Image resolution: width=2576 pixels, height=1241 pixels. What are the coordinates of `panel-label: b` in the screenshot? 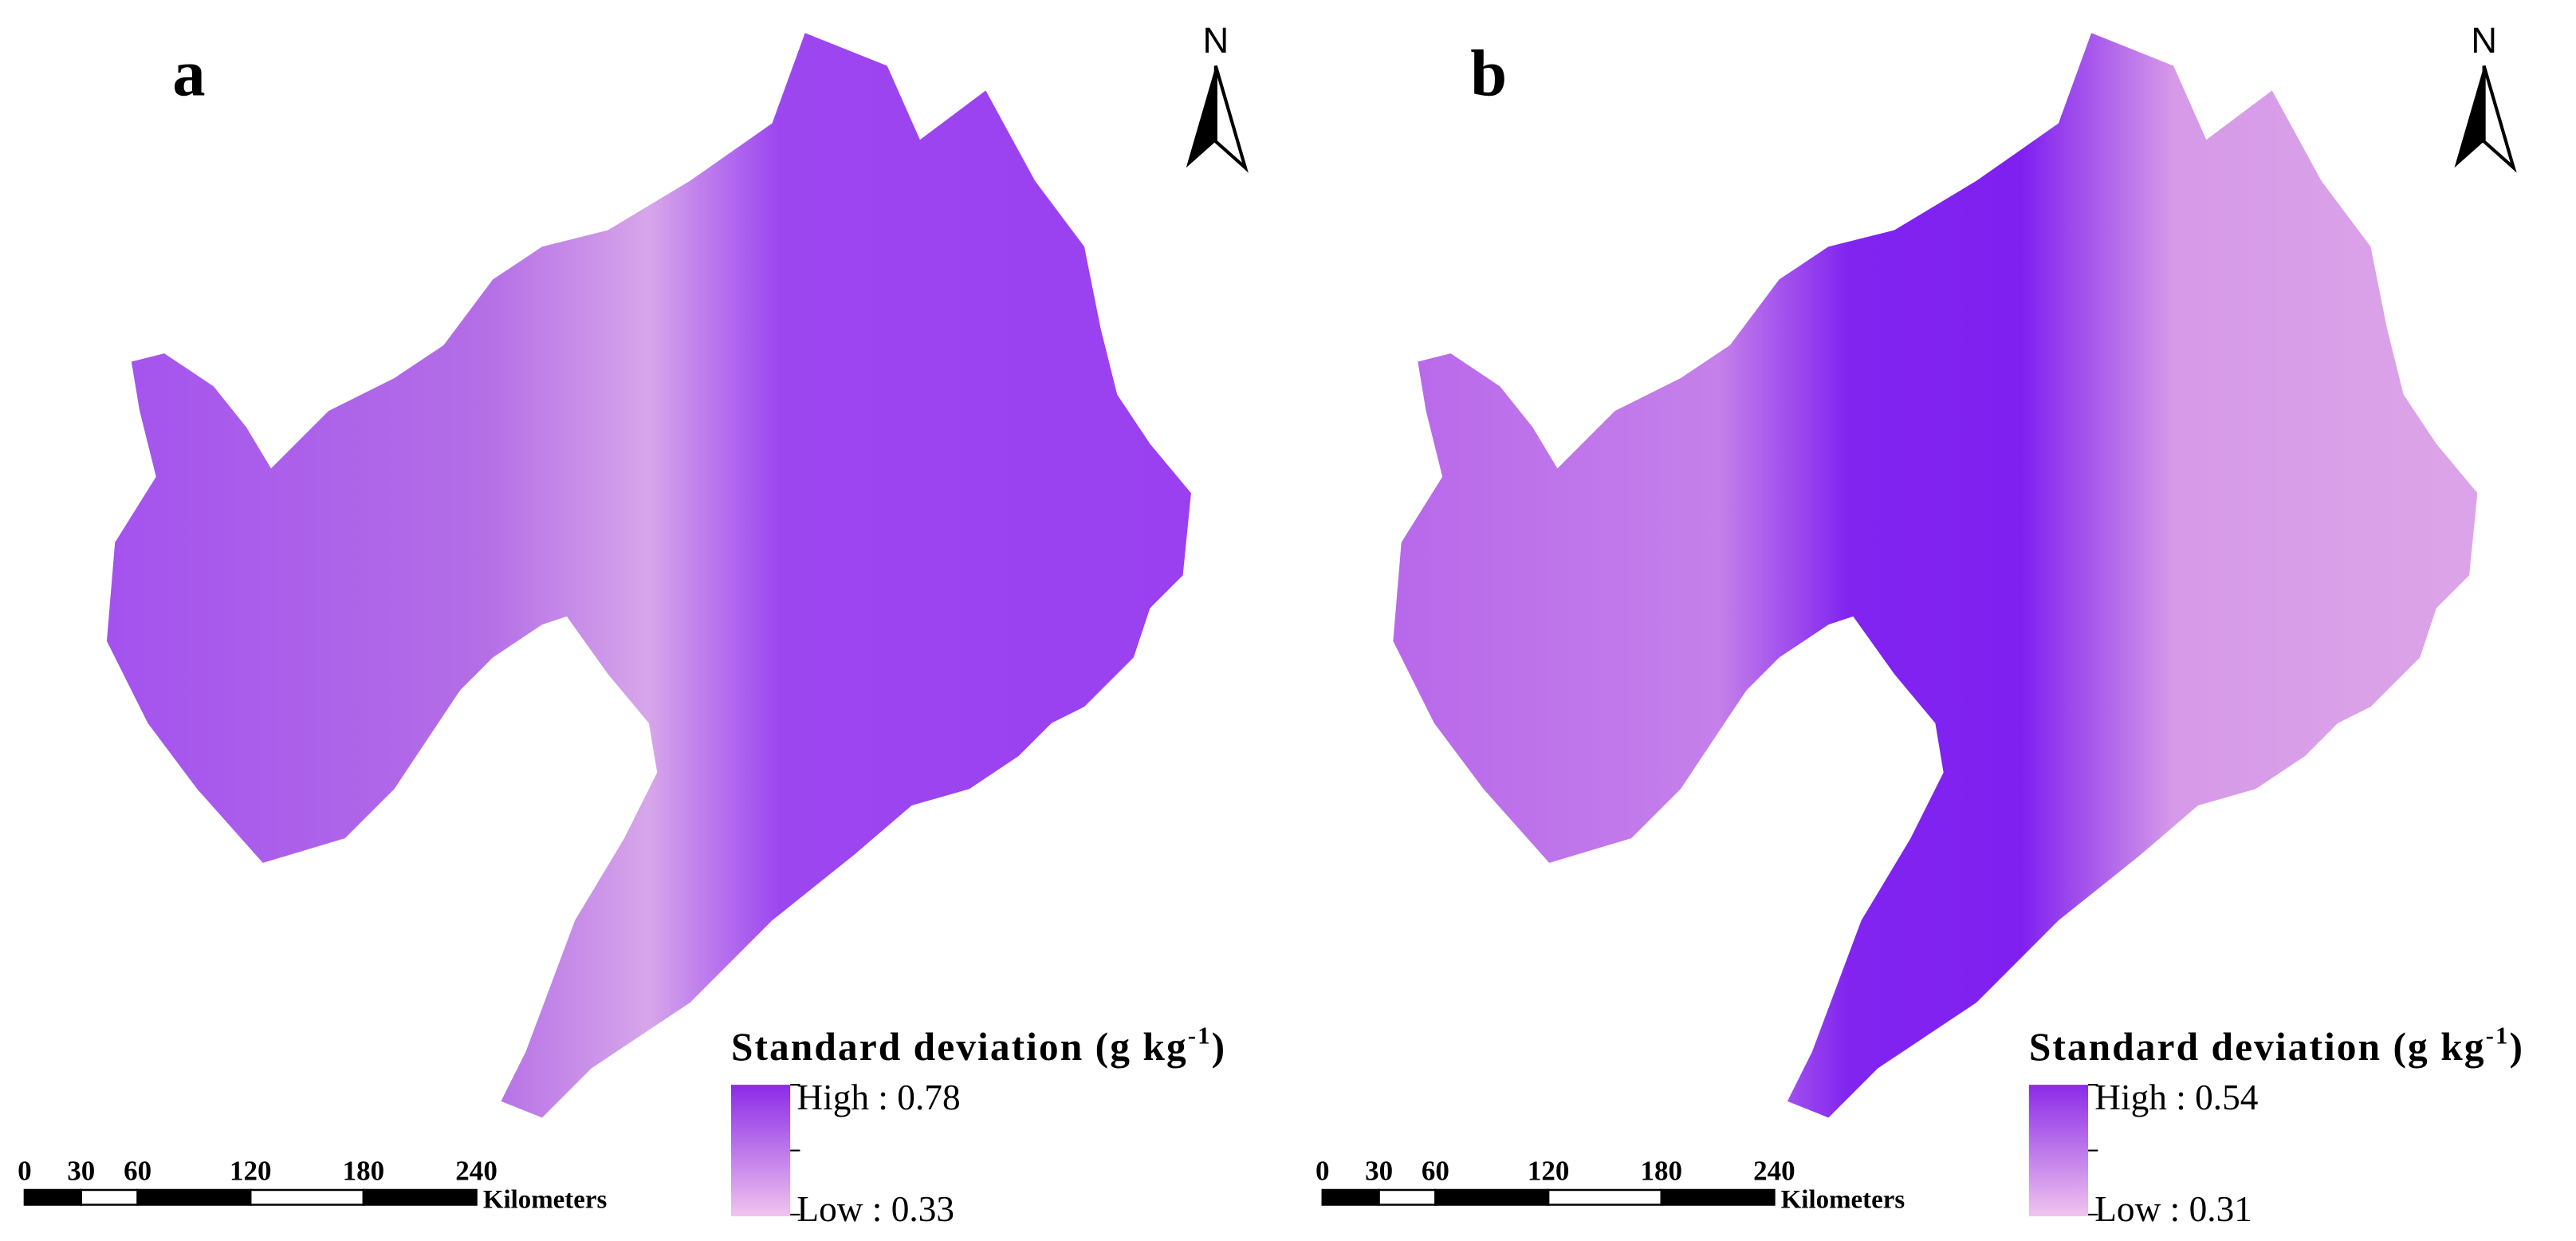 It's located at (1489, 73).